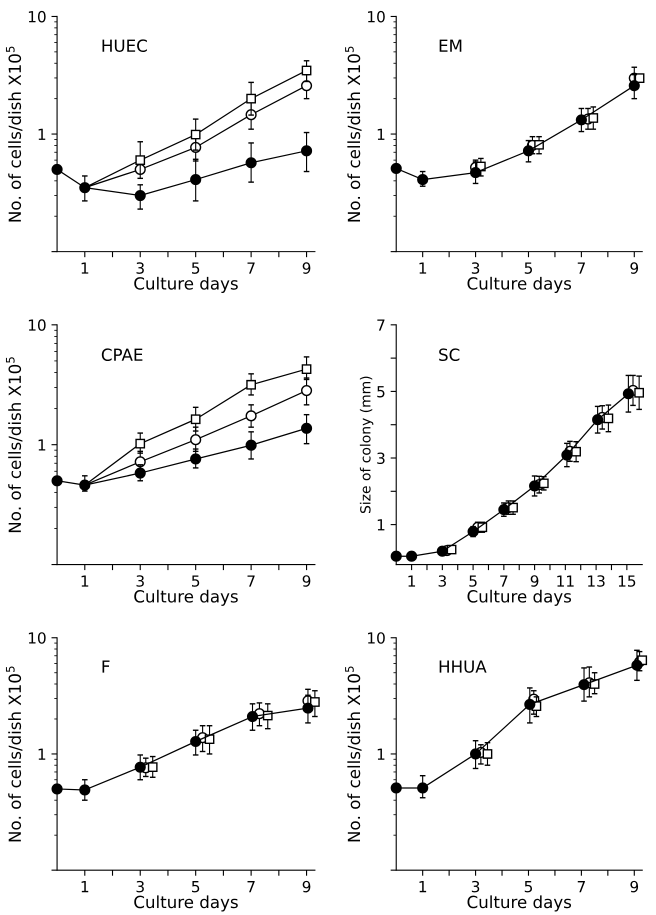 The image size is (656, 915). I want to click on text: F, so click(106, 666).